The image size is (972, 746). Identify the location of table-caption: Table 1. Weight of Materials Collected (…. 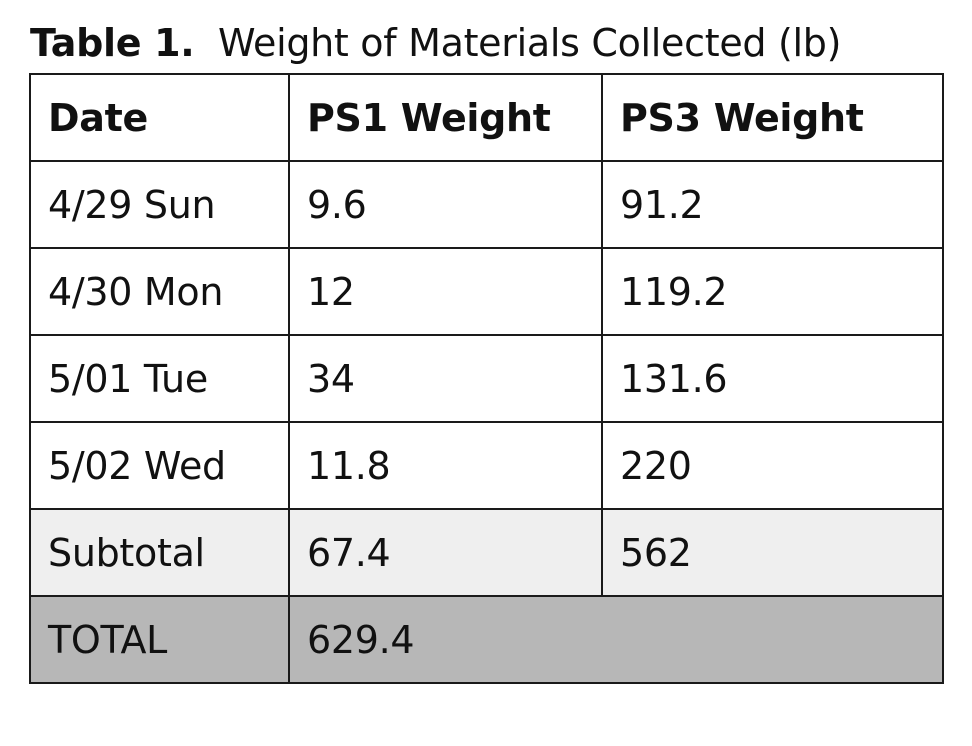
(435, 43).